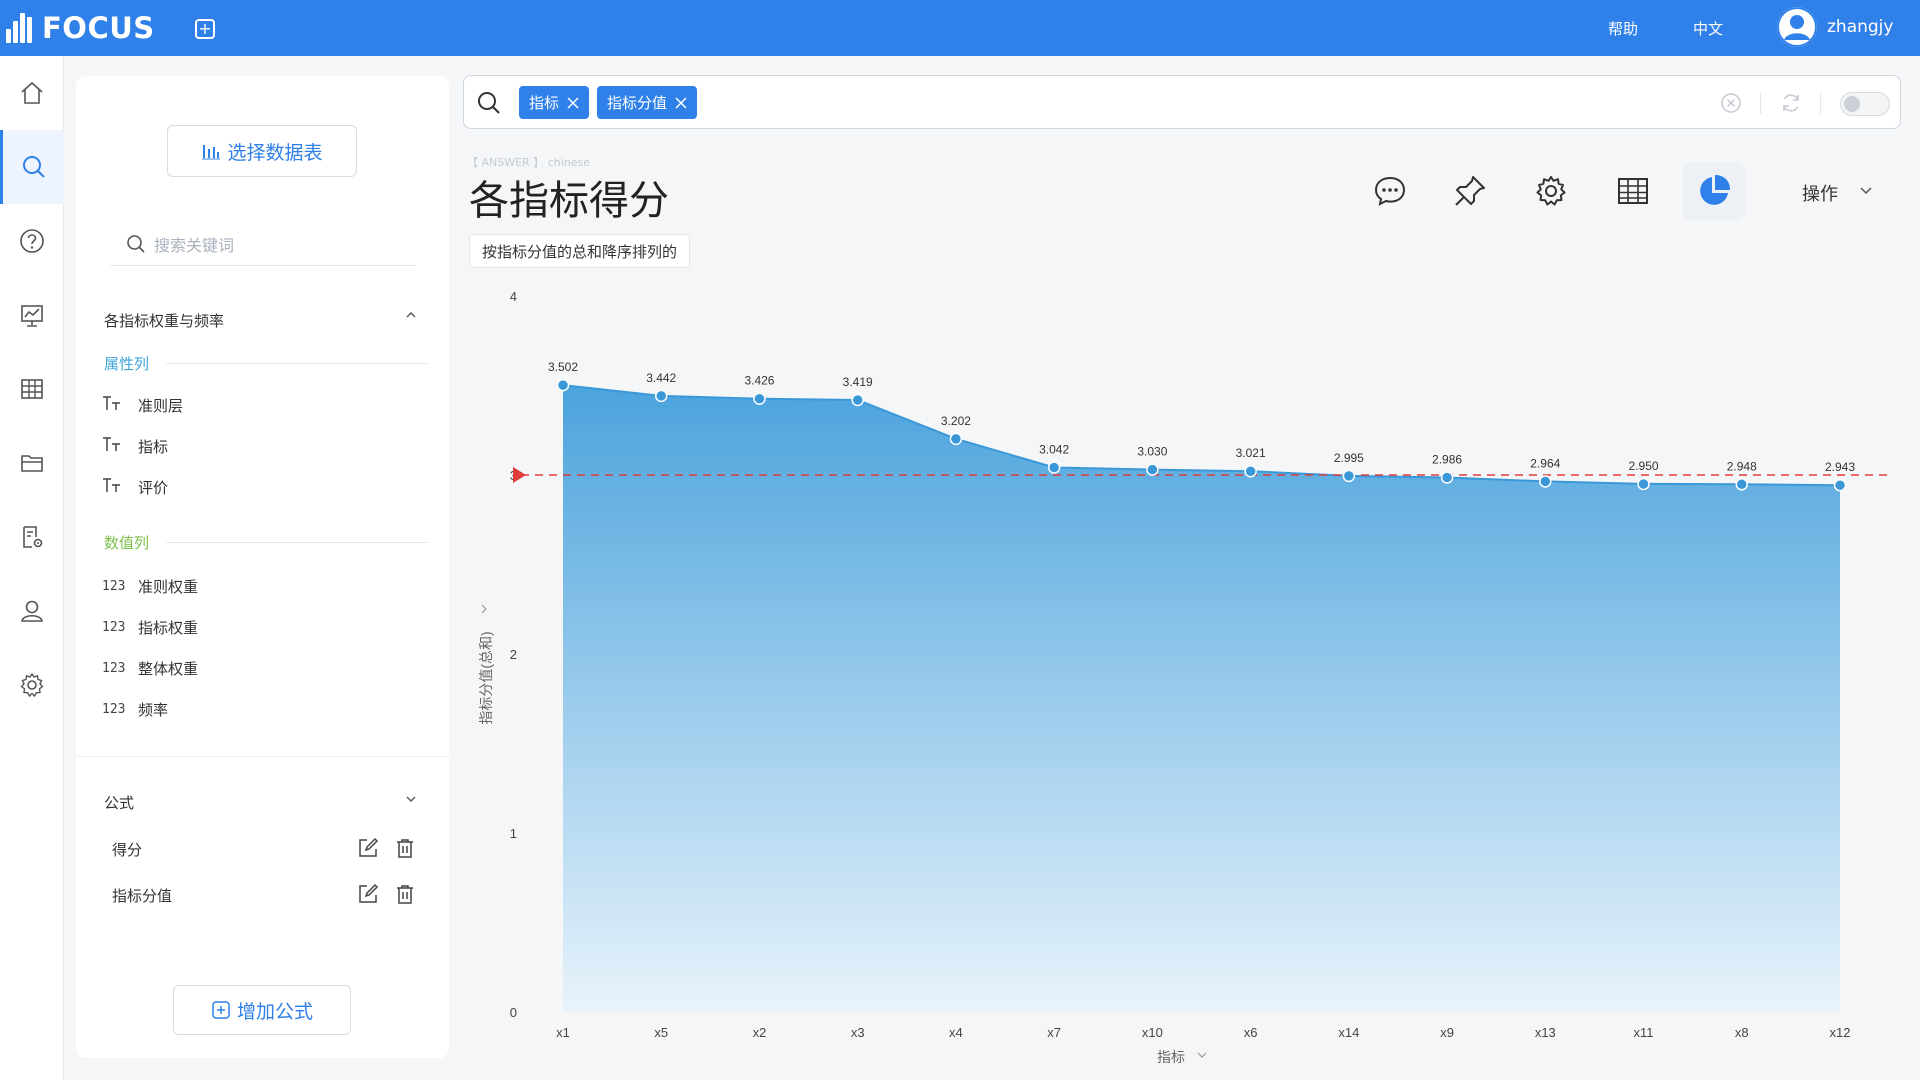 The height and width of the screenshot is (1080, 1920). Describe the element at coordinates (1545, 1032) in the screenshot. I see `x-tick-label: x13` at that location.